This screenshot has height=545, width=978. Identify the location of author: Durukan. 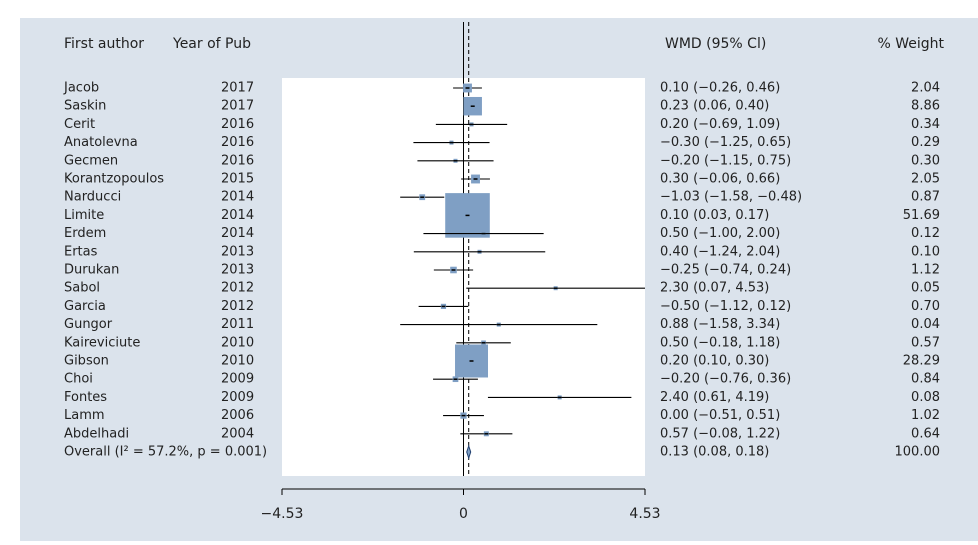
(91, 270).